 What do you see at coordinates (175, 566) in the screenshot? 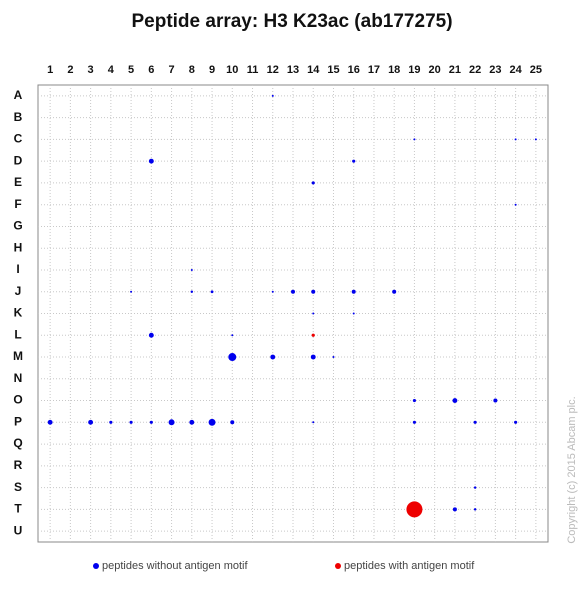
I see `legend-label: peptides without antigen motif` at bounding box center [175, 566].